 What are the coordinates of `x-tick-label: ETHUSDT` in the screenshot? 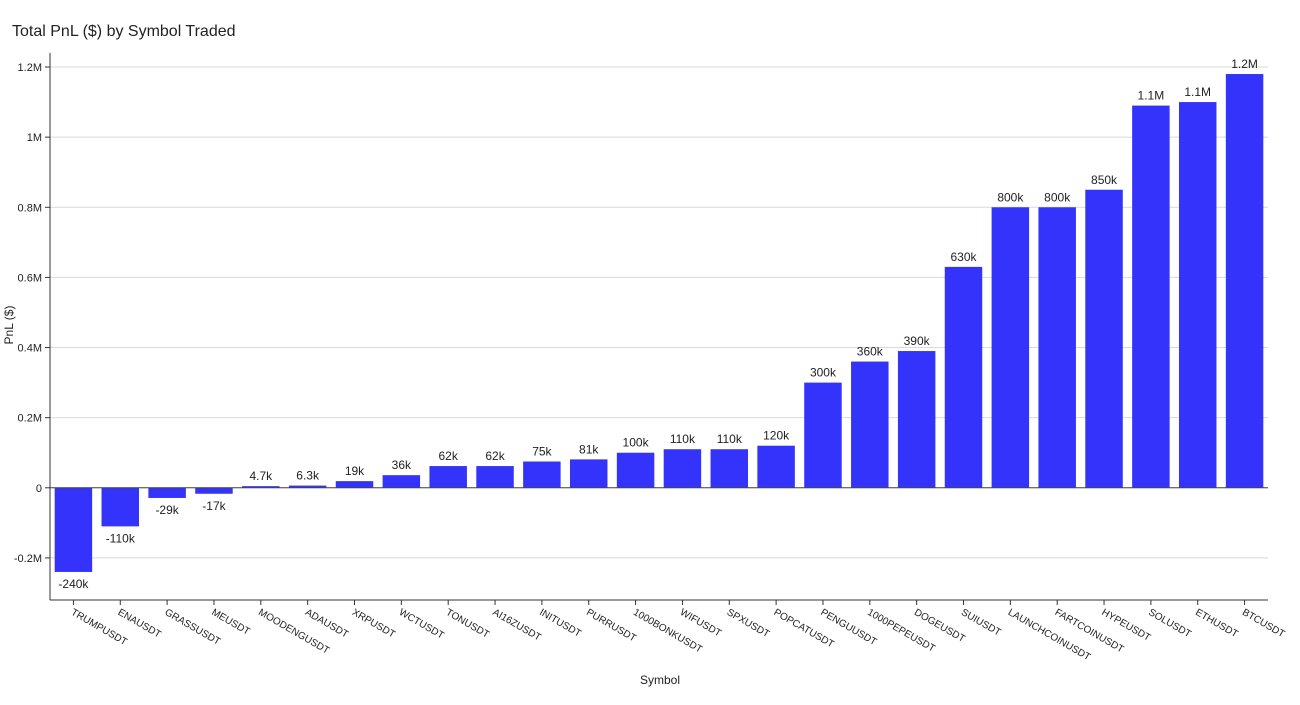 It's located at (1216, 623).